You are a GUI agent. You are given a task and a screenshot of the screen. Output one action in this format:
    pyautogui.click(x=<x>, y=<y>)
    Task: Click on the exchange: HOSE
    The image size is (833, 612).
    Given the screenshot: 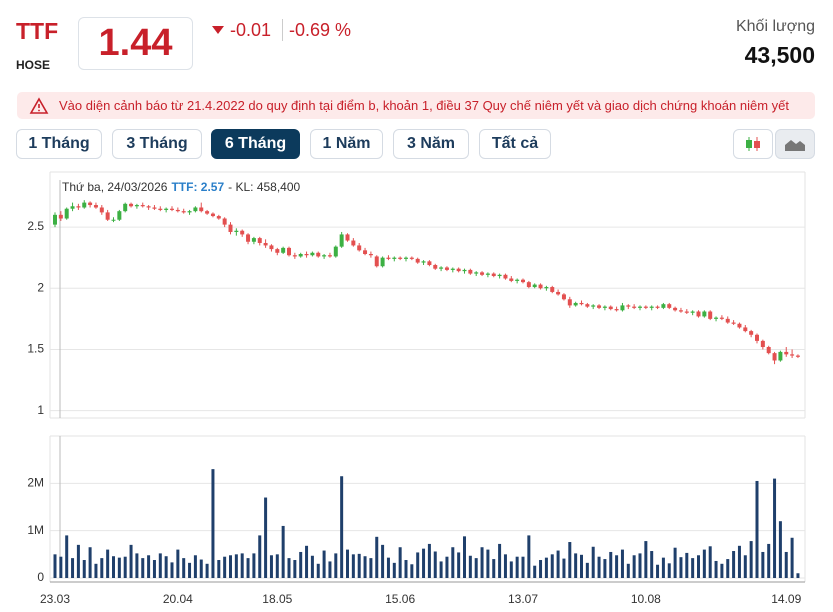 What is the action you would take?
    pyautogui.click(x=33, y=65)
    